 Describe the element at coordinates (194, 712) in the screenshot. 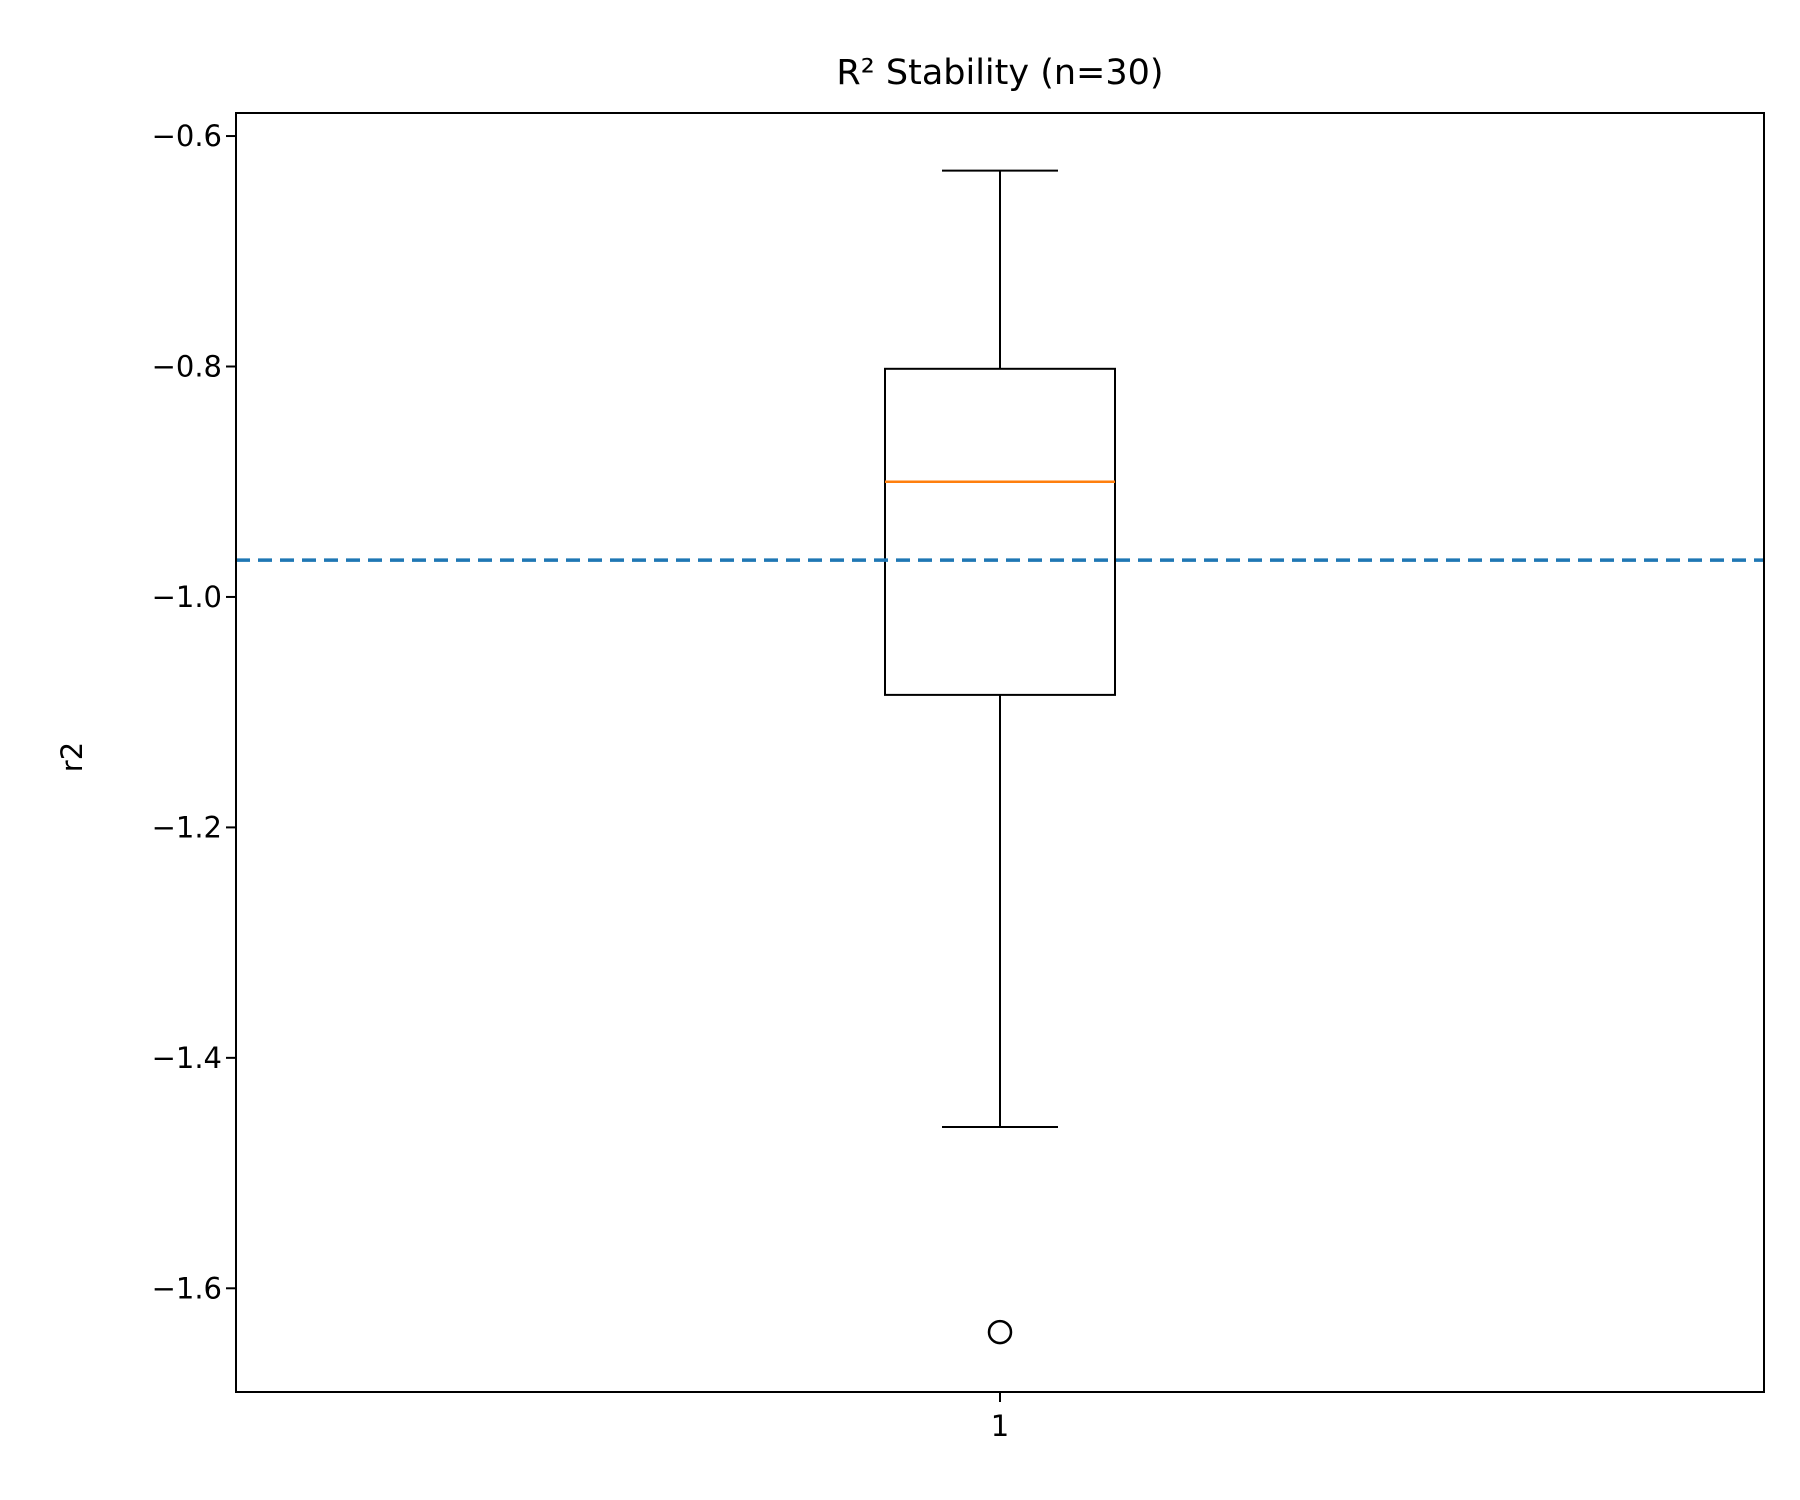

I see `y-axis: −0.6 −0.8 −1.0 −1.2 −1.4 −1.6` at that location.